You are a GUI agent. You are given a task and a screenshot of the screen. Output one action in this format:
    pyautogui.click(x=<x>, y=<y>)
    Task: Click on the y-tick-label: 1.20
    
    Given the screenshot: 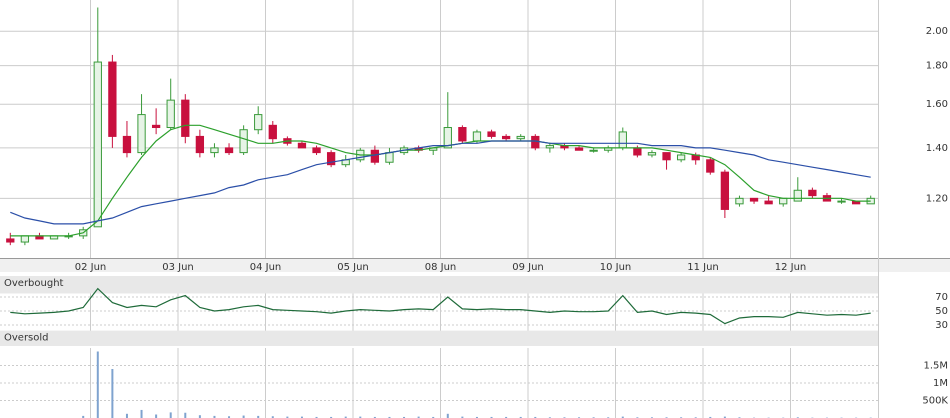 What is the action you would take?
    pyautogui.click(x=937, y=198)
    